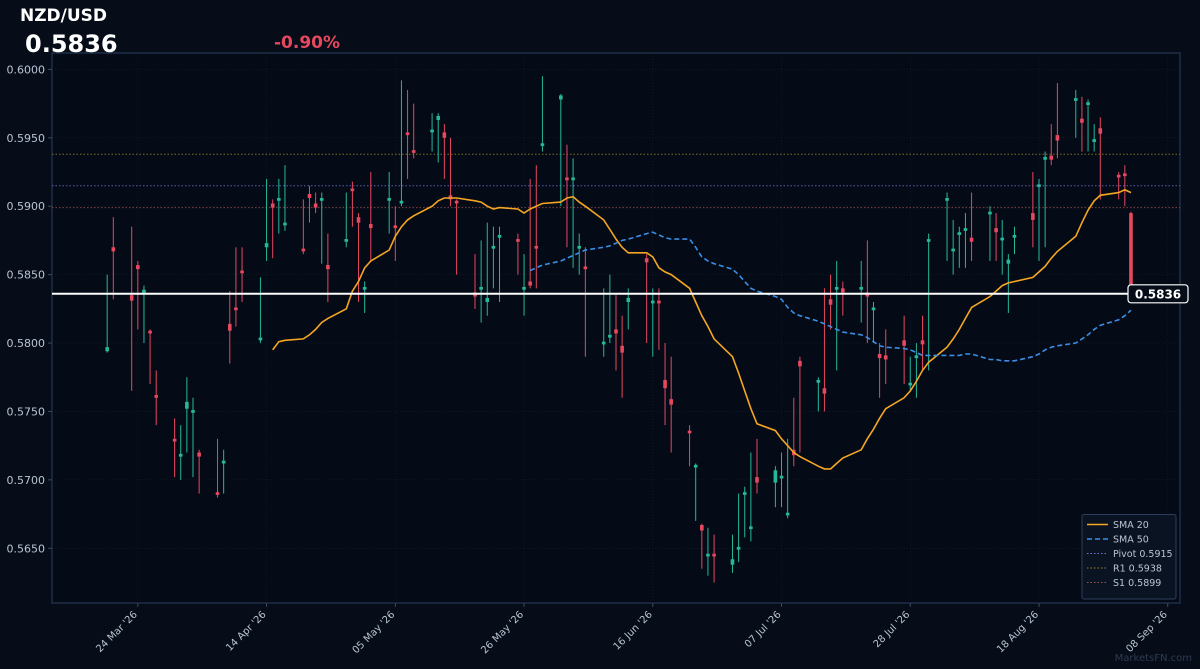 The width and height of the screenshot is (1200, 669). What do you see at coordinates (830, 296) in the screenshot?
I see `sma-line` at bounding box center [830, 296].